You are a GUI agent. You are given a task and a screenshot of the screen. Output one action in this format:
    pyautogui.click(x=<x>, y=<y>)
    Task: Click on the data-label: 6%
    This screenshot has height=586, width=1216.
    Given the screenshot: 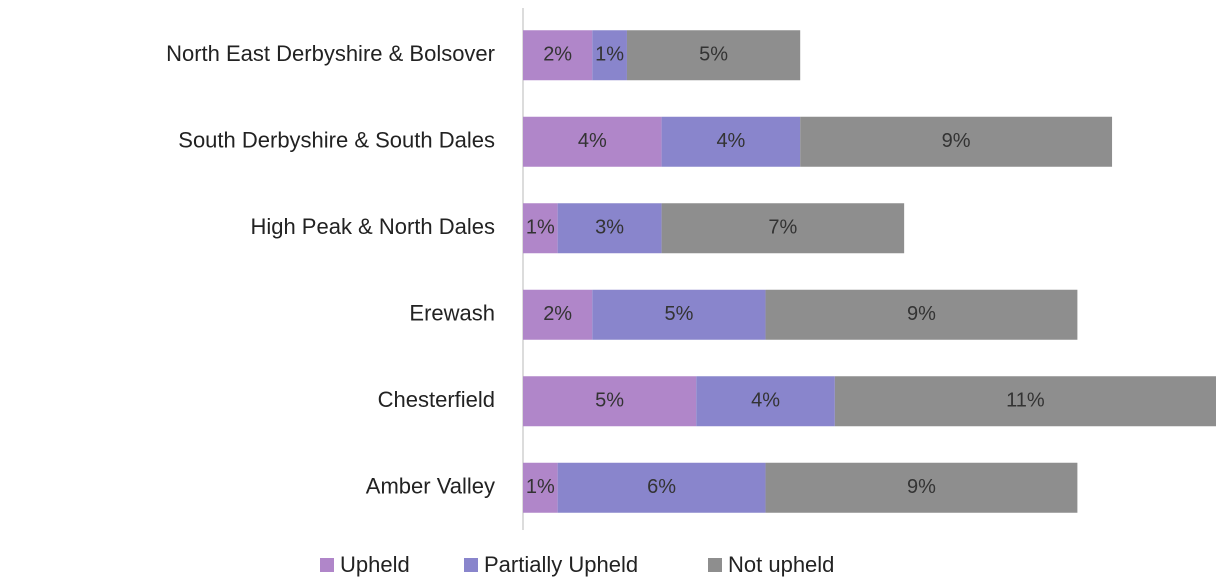 What is the action you would take?
    pyautogui.click(x=661, y=487)
    